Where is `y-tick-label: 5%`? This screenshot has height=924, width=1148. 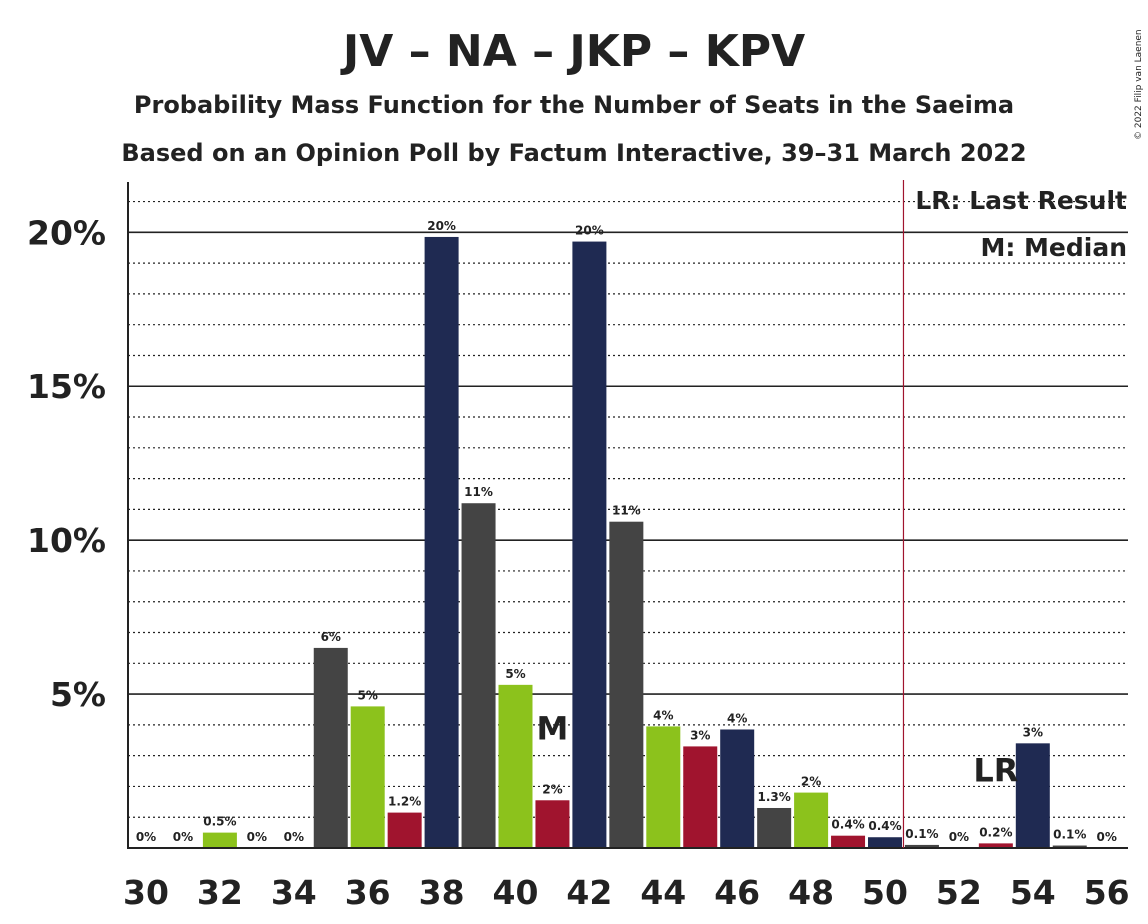 y-tick-label: 5% is located at coordinates (78, 694).